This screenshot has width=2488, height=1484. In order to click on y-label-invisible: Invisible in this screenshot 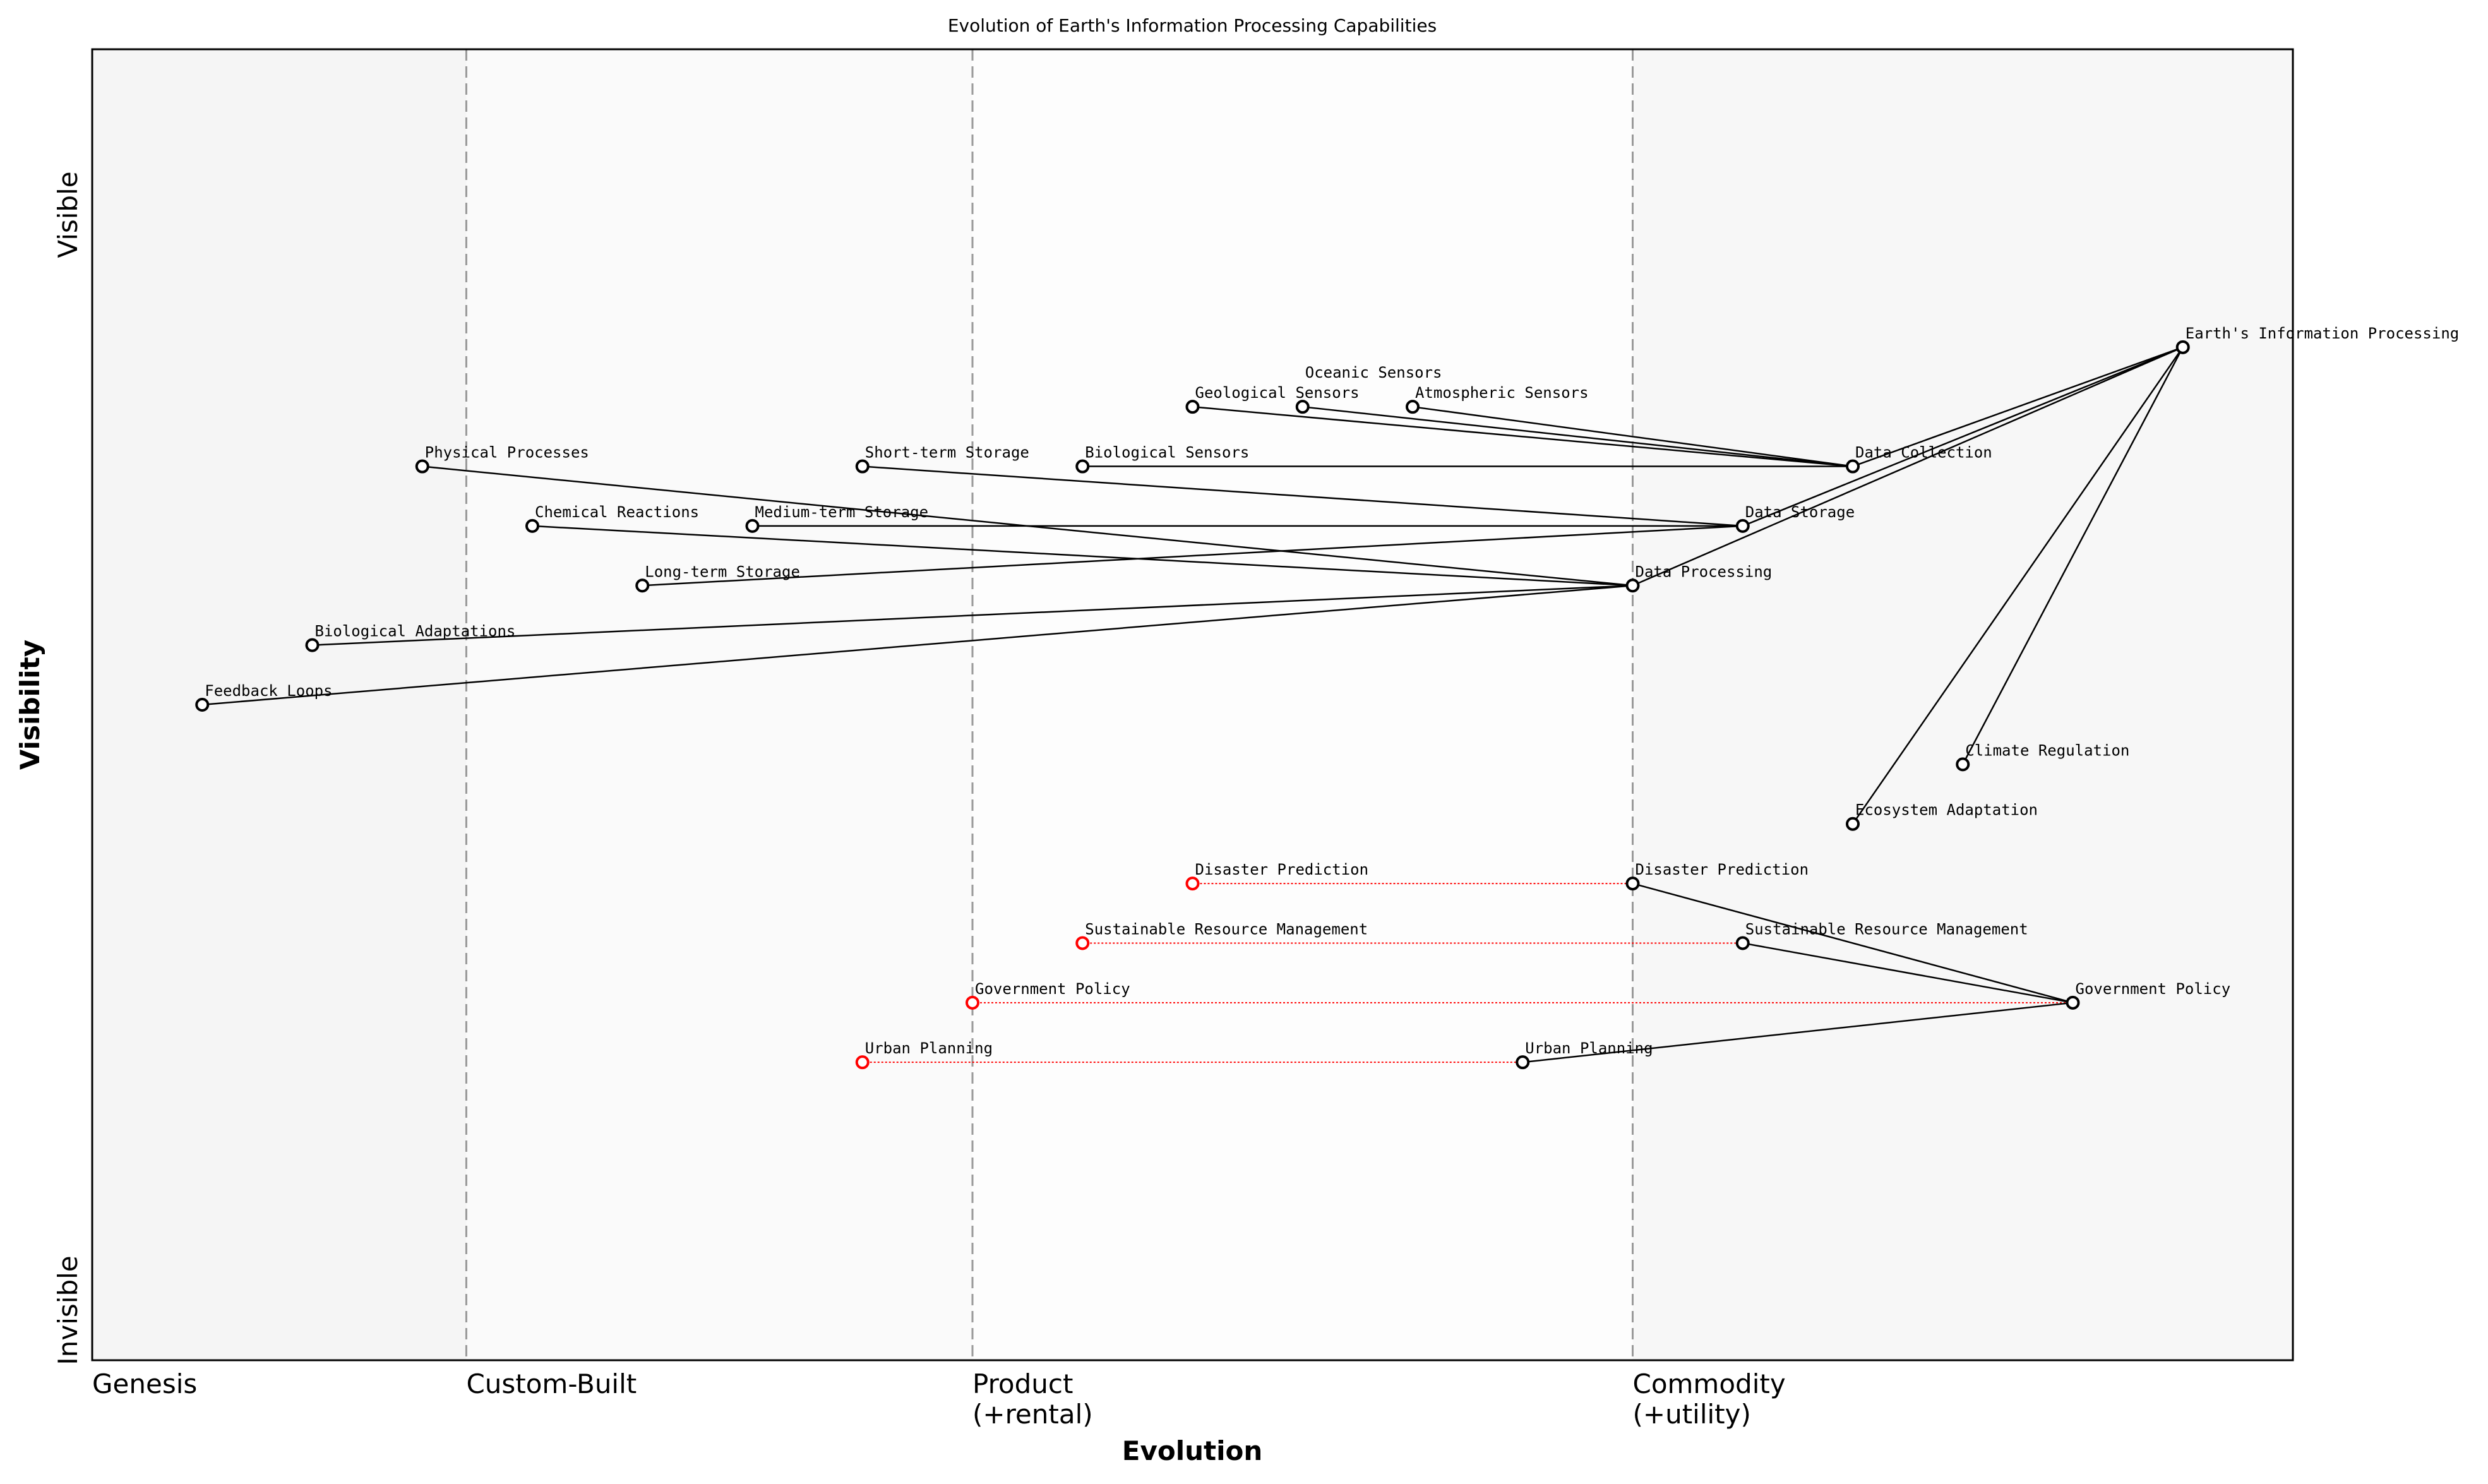, I will do `click(67, 1310)`.